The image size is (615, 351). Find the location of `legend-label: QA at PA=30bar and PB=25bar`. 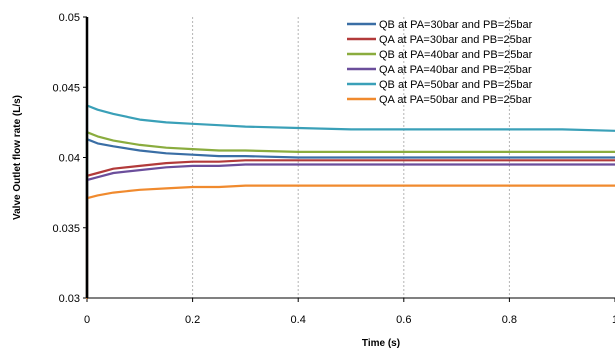

legend-label: QA at PA=30bar and PB=25bar is located at coordinates (455, 40).